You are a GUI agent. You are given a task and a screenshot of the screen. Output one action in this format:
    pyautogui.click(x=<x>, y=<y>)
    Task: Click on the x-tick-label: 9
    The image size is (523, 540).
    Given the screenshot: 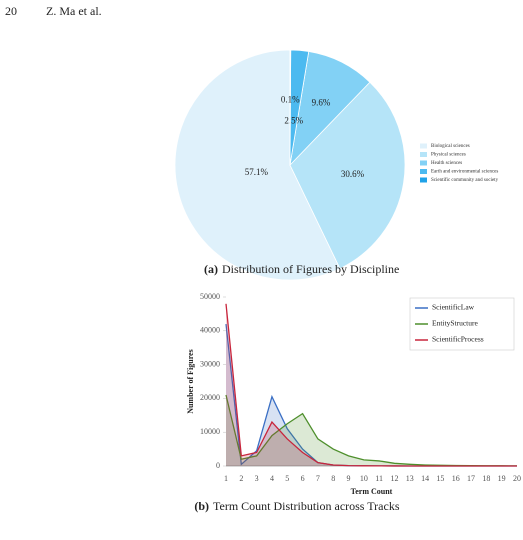 What is the action you would take?
    pyautogui.click(x=349, y=478)
    